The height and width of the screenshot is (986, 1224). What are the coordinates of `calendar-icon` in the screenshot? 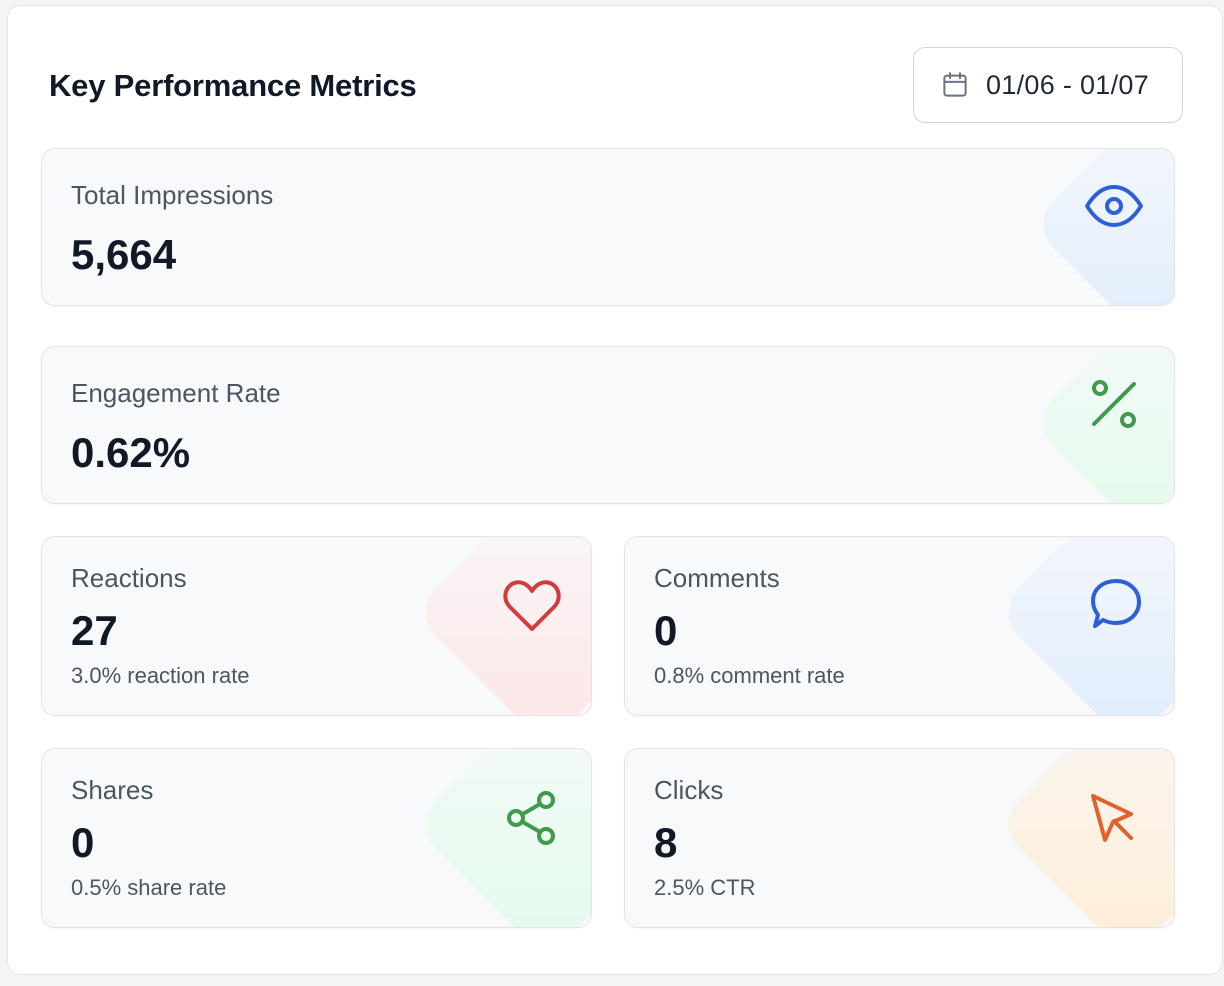 It's located at (955, 84).